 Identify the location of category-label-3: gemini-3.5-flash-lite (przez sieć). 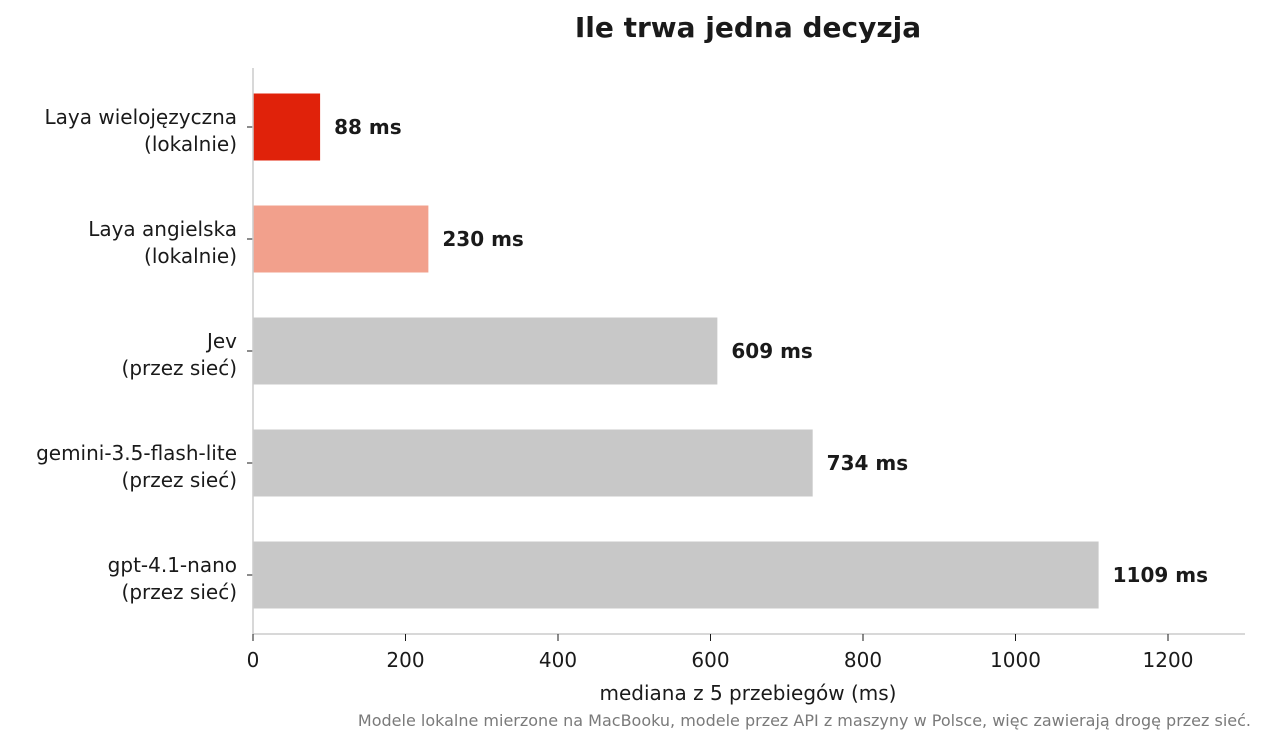
(136, 466).